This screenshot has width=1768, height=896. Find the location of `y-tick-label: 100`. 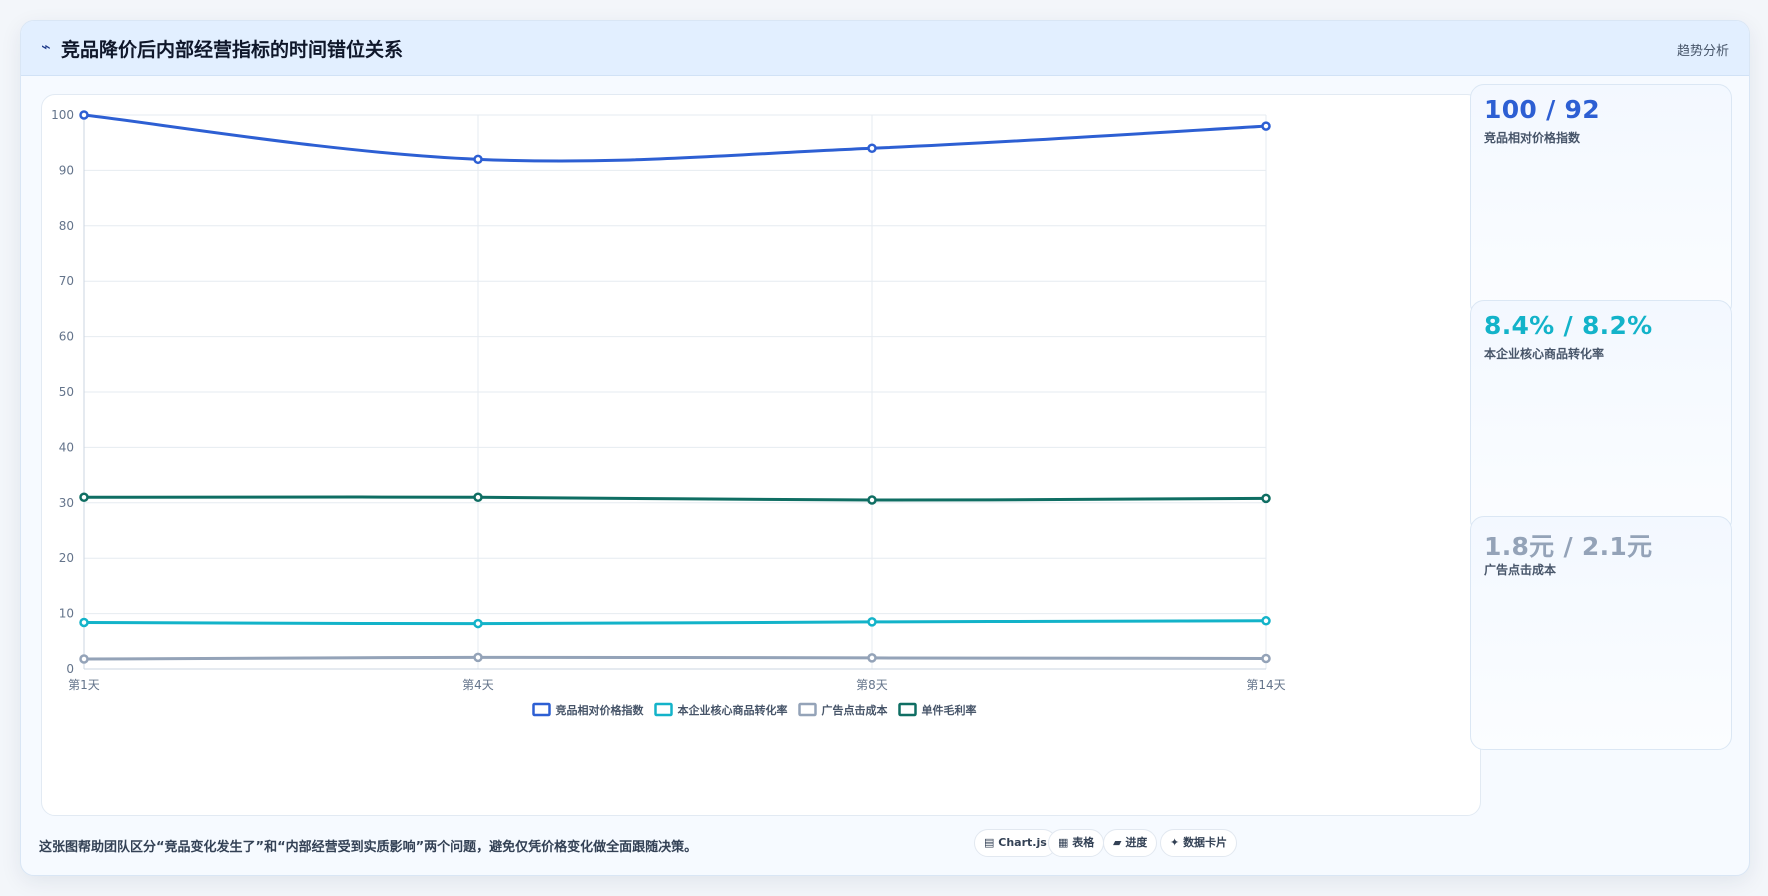

y-tick-label: 100 is located at coordinates (62, 115).